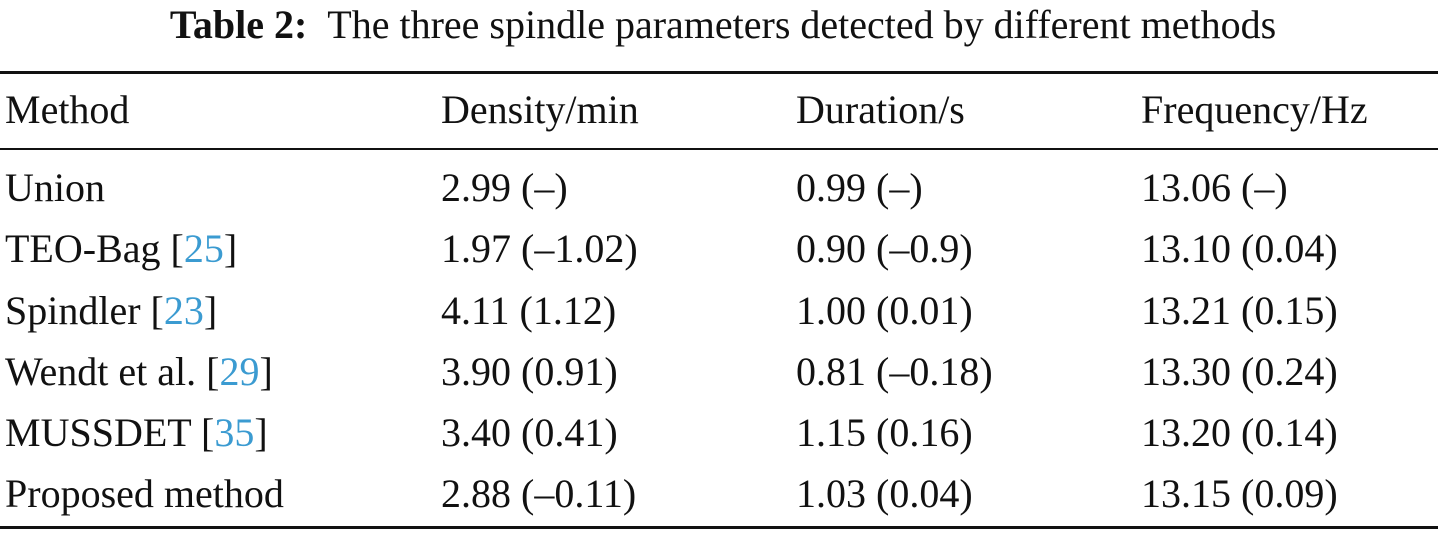 Image resolution: width=1446 pixels, height=533 pixels. What do you see at coordinates (719, 72) in the screenshot?
I see `top-rule` at bounding box center [719, 72].